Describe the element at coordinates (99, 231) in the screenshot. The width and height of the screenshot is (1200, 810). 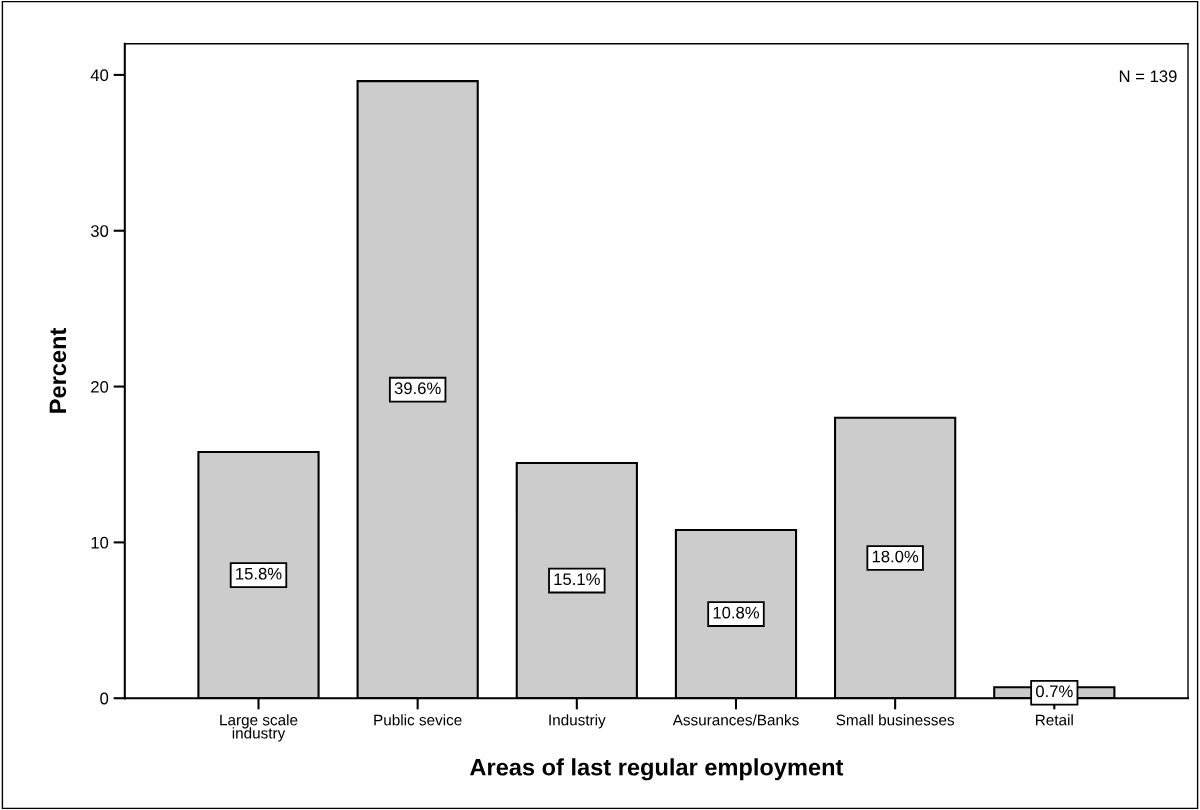
I see `y-tick-label: 30` at that location.